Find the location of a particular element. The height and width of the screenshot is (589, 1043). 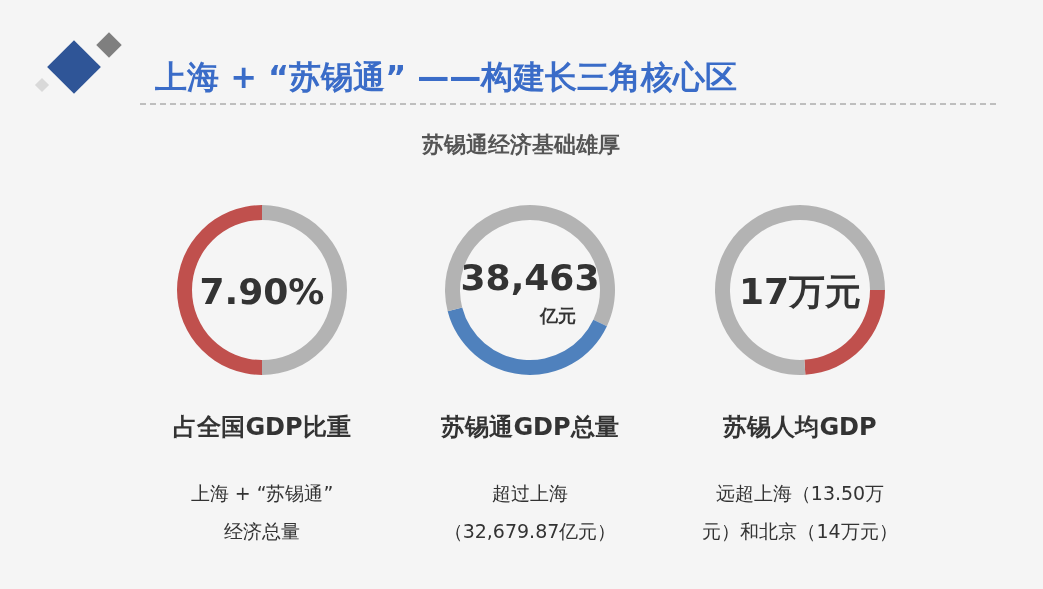

text: 元）和北京（14万元） is located at coordinates (800, 531).